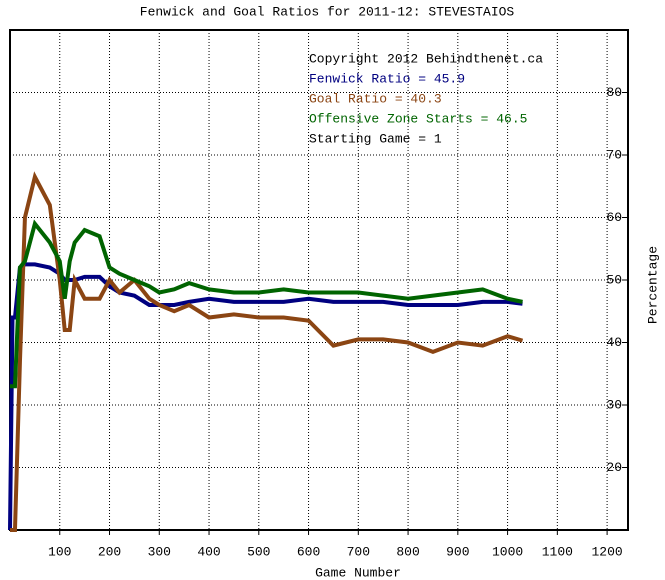 The height and width of the screenshot is (580, 665). What do you see at coordinates (375, 98) in the screenshot?
I see `annotation: Goal Ratio = 40.3` at bounding box center [375, 98].